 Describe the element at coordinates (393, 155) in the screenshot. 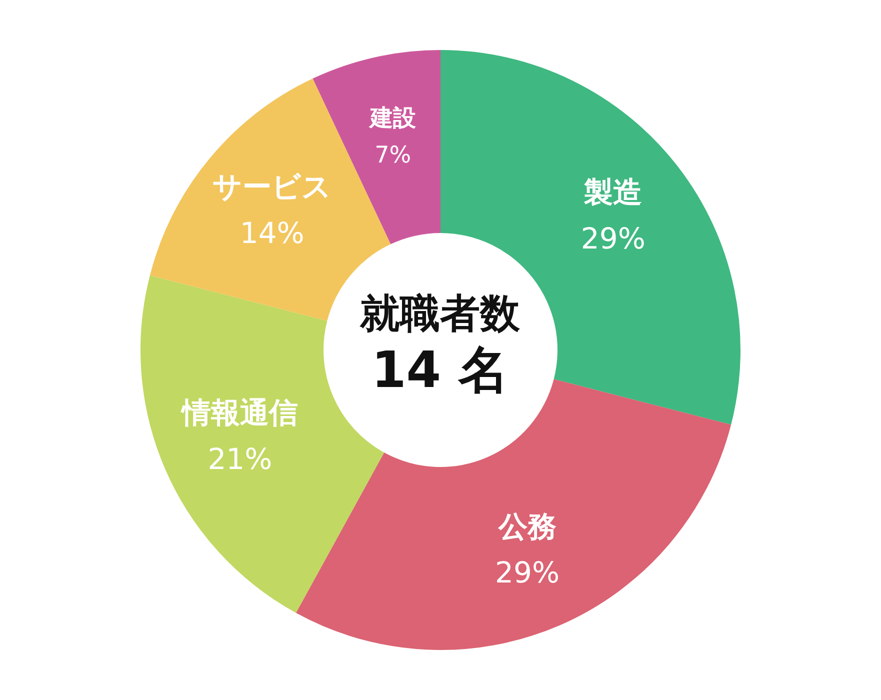

I see `data-label: 7%` at that location.